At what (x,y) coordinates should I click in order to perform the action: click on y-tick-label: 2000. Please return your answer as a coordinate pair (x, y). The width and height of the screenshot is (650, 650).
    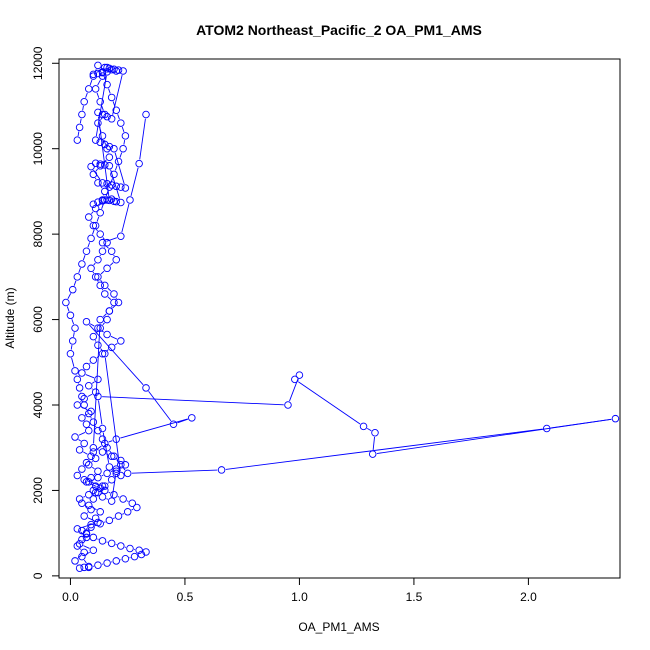
    Looking at the image, I should click on (38, 490).